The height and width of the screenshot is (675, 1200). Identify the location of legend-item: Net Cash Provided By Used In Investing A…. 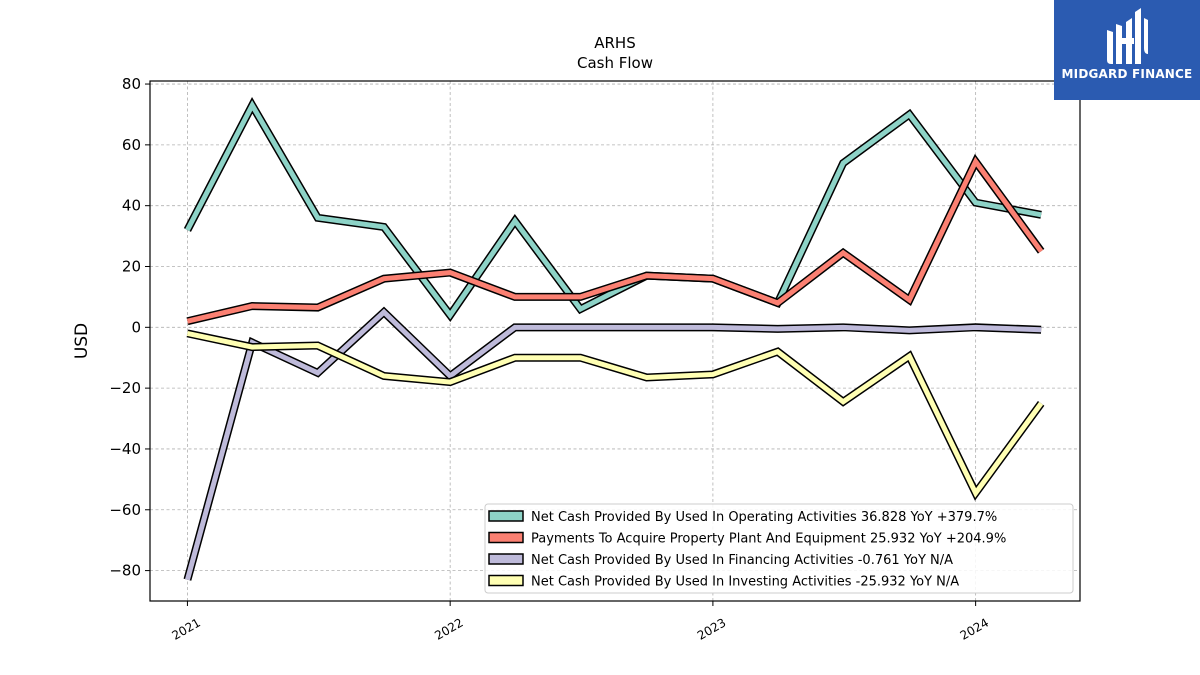
(723, 582).